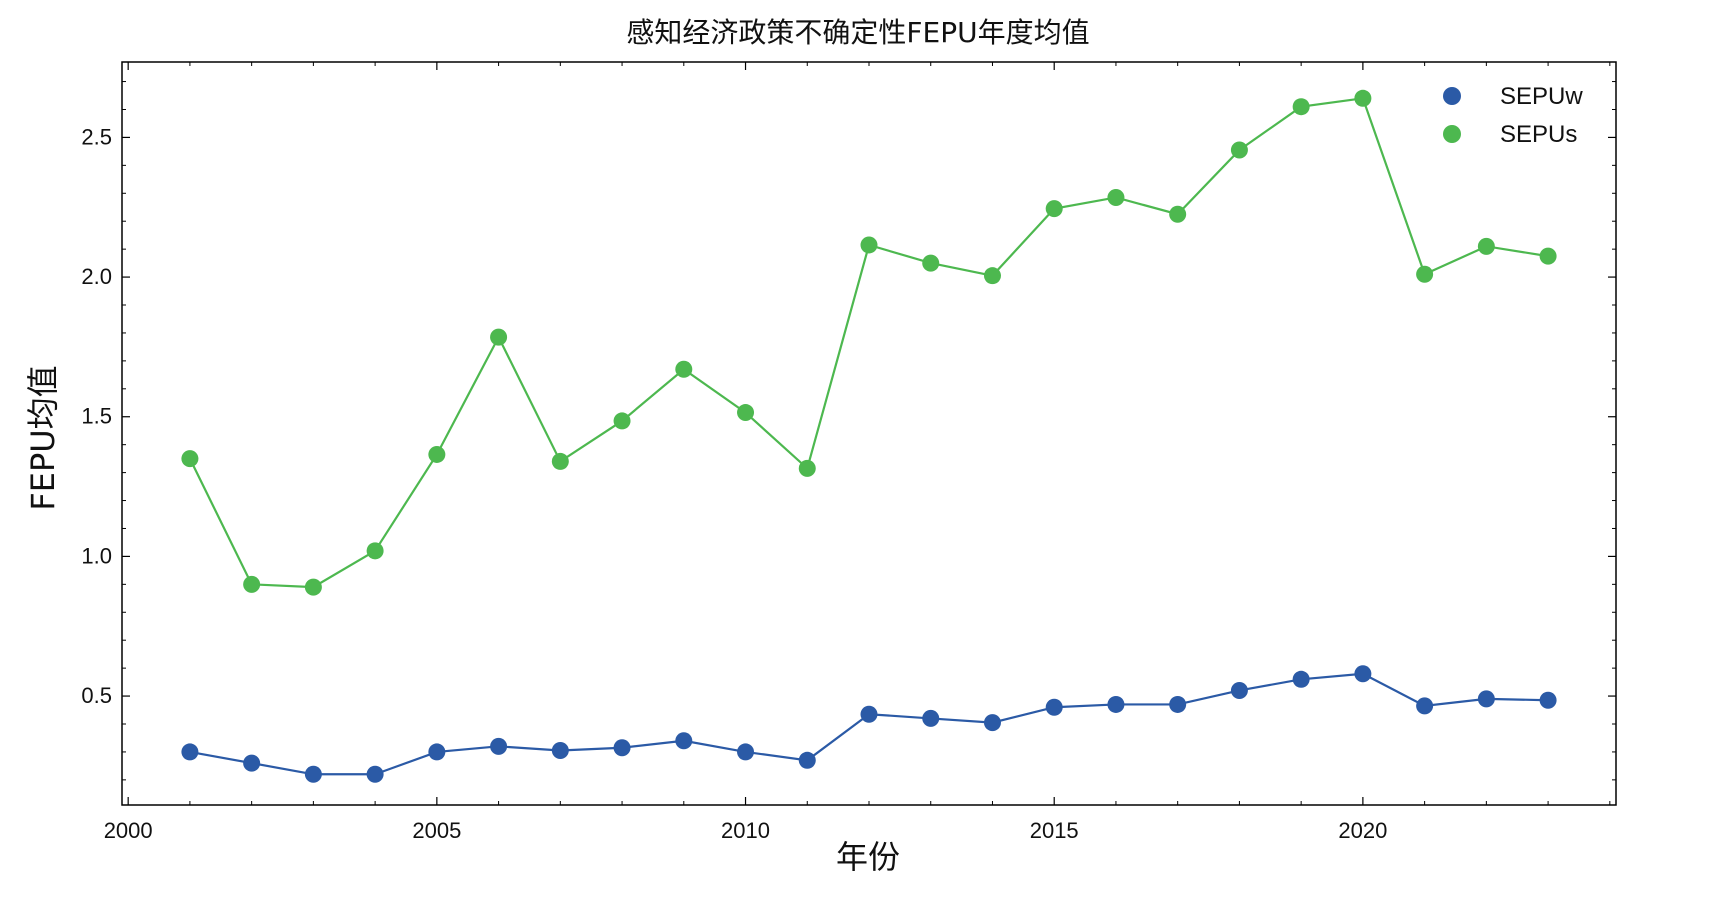  Describe the element at coordinates (96, 276) in the screenshot. I see `y-tick-label: 2.0` at that location.